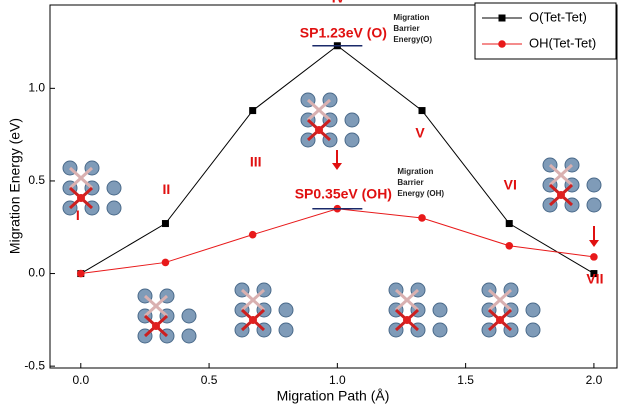  What do you see at coordinates (343, 32) in the screenshot?
I see `annotation: SP1.23eV (O)` at bounding box center [343, 32].